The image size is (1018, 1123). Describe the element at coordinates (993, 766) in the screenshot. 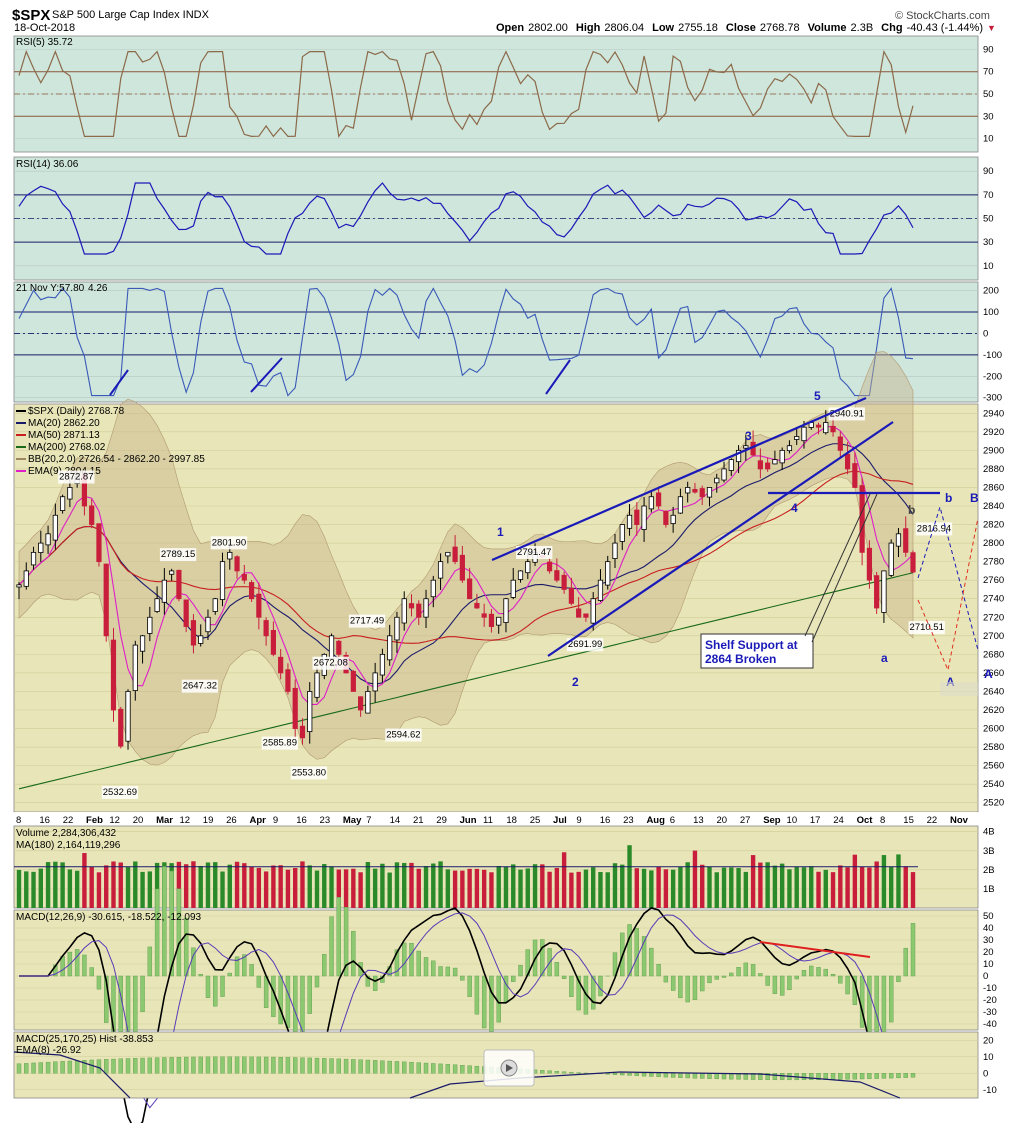

I see `price-tick: 2560` at that location.